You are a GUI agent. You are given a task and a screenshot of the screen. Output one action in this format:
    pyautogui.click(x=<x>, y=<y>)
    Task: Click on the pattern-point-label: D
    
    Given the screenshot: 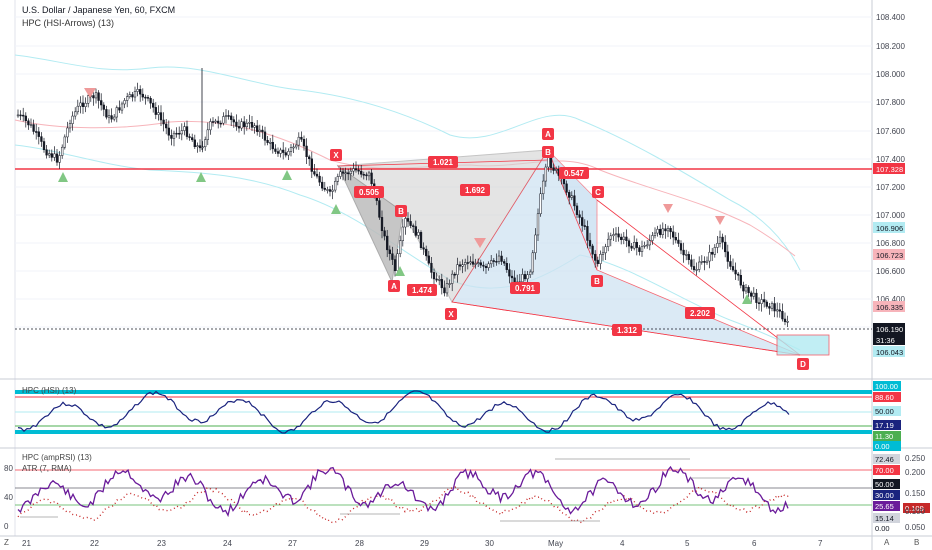 What is the action you would take?
    pyautogui.click(x=803, y=364)
    